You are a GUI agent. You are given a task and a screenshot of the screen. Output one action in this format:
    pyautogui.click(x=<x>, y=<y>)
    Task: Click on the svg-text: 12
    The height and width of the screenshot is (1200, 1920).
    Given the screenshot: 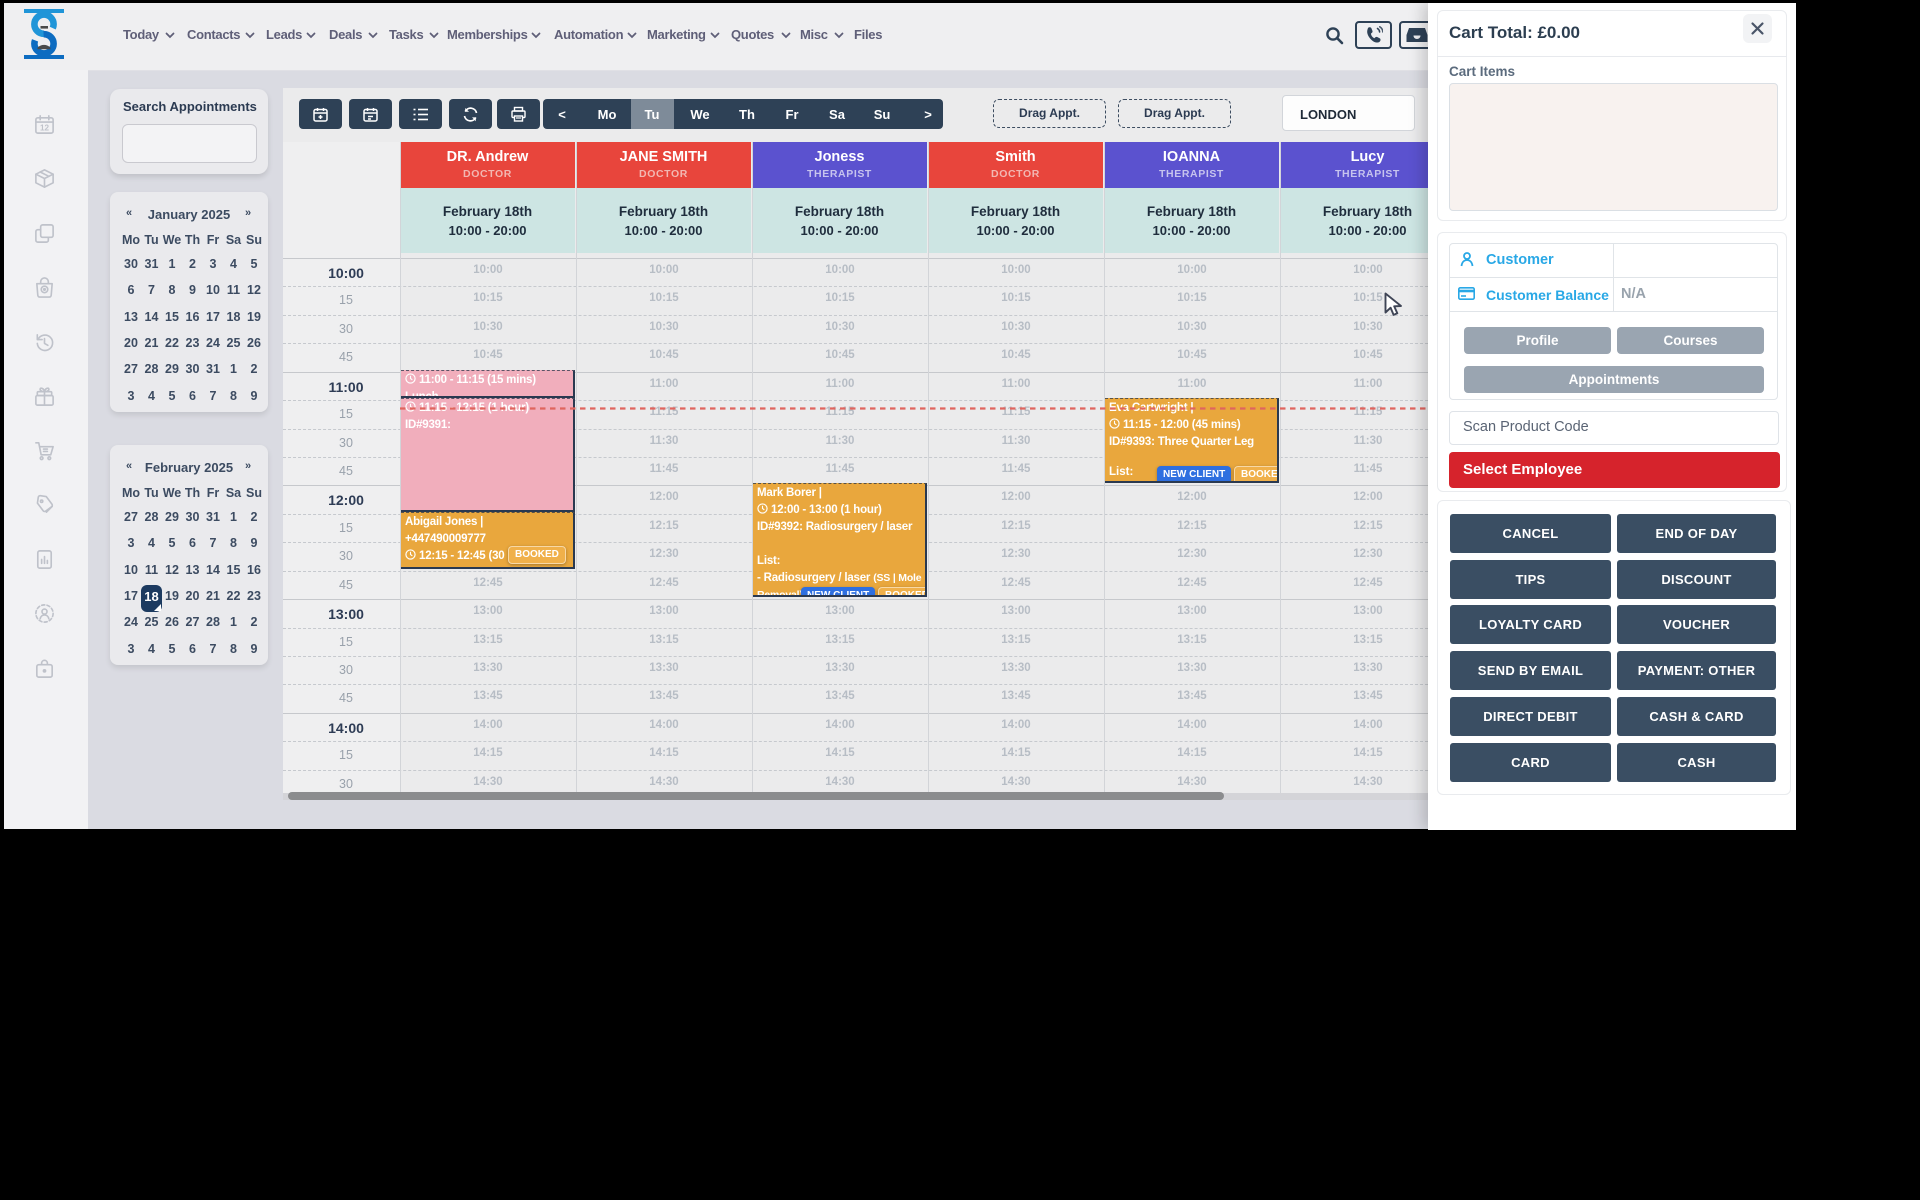 What is the action you would take?
    pyautogui.click(x=45, y=128)
    